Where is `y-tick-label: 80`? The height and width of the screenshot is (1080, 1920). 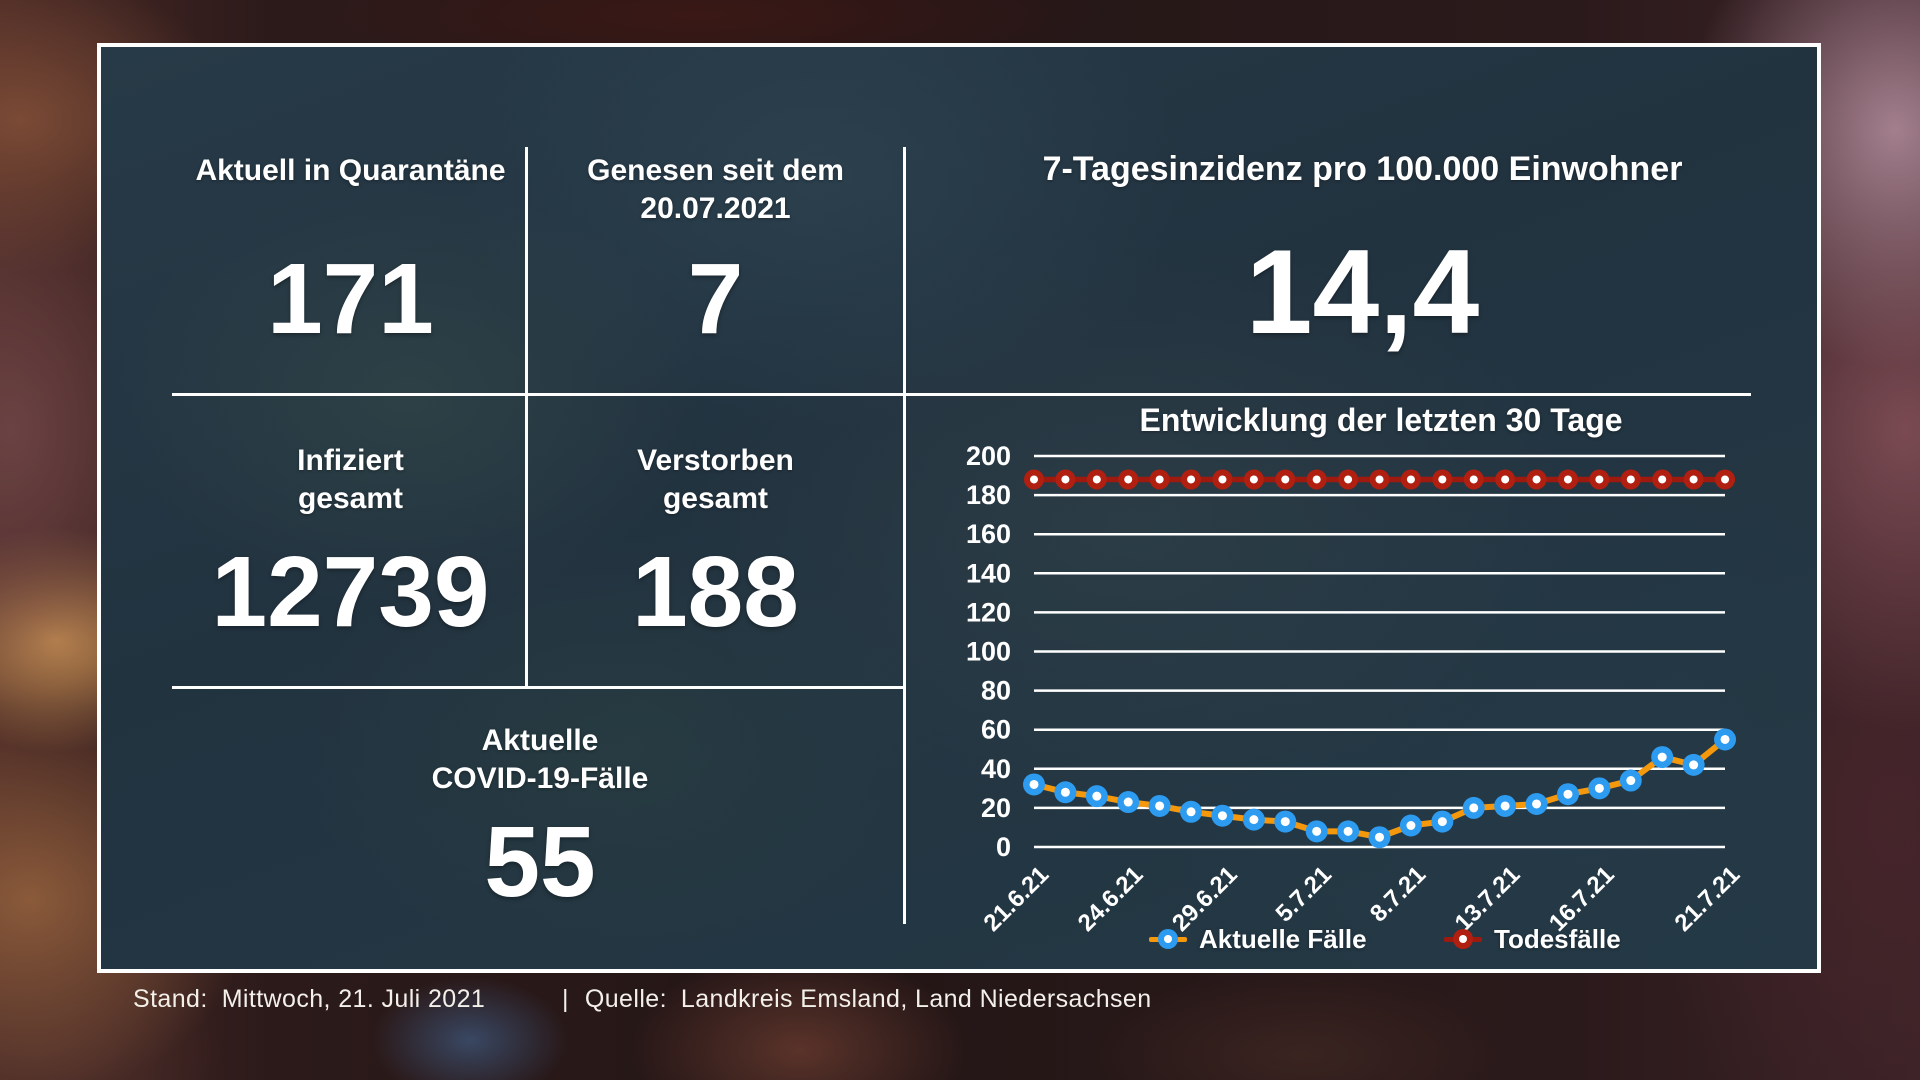
y-tick-label: 80 is located at coordinates (996, 691).